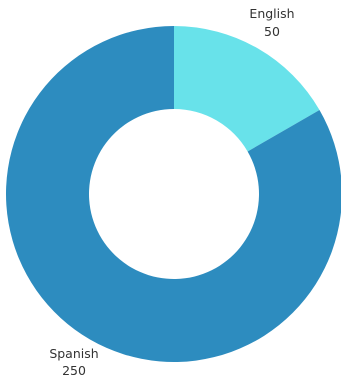  Describe the element at coordinates (272, 31) in the screenshot. I see `label-english-value: 50` at that location.